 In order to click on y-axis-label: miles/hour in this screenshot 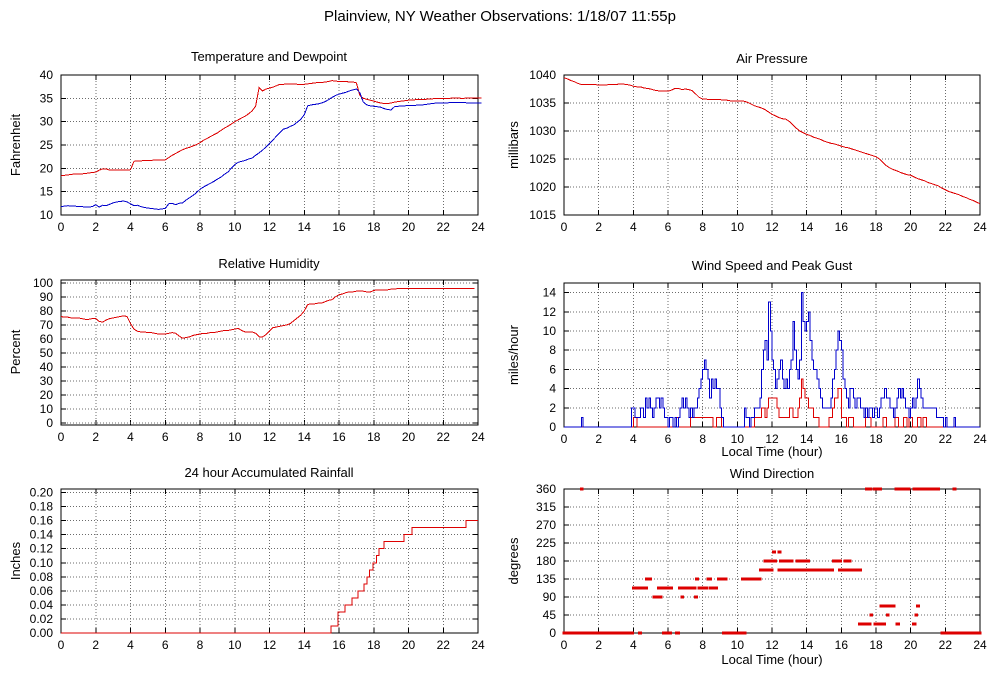, I will do `click(513, 354)`.